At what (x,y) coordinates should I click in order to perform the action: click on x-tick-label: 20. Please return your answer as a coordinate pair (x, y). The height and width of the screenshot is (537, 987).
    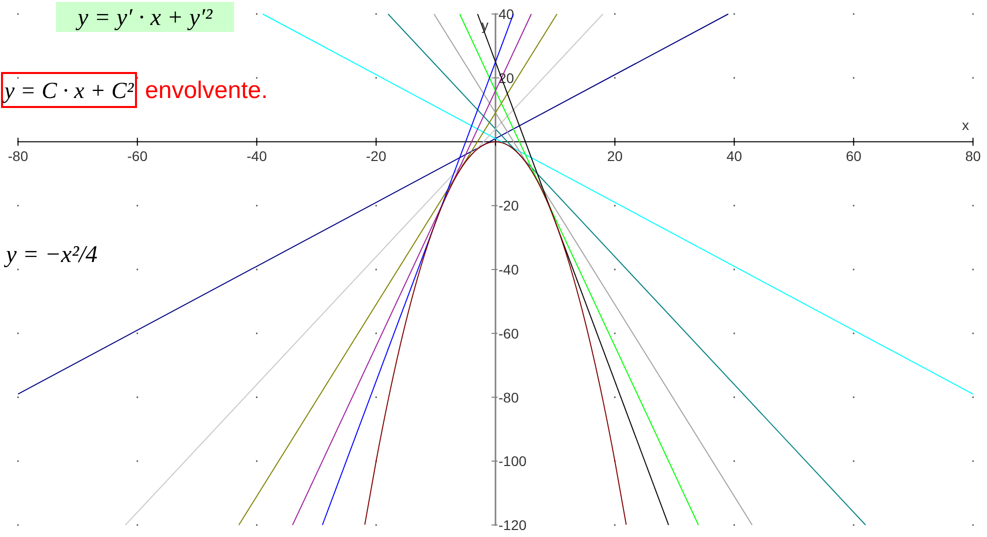
    Looking at the image, I should click on (615, 156).